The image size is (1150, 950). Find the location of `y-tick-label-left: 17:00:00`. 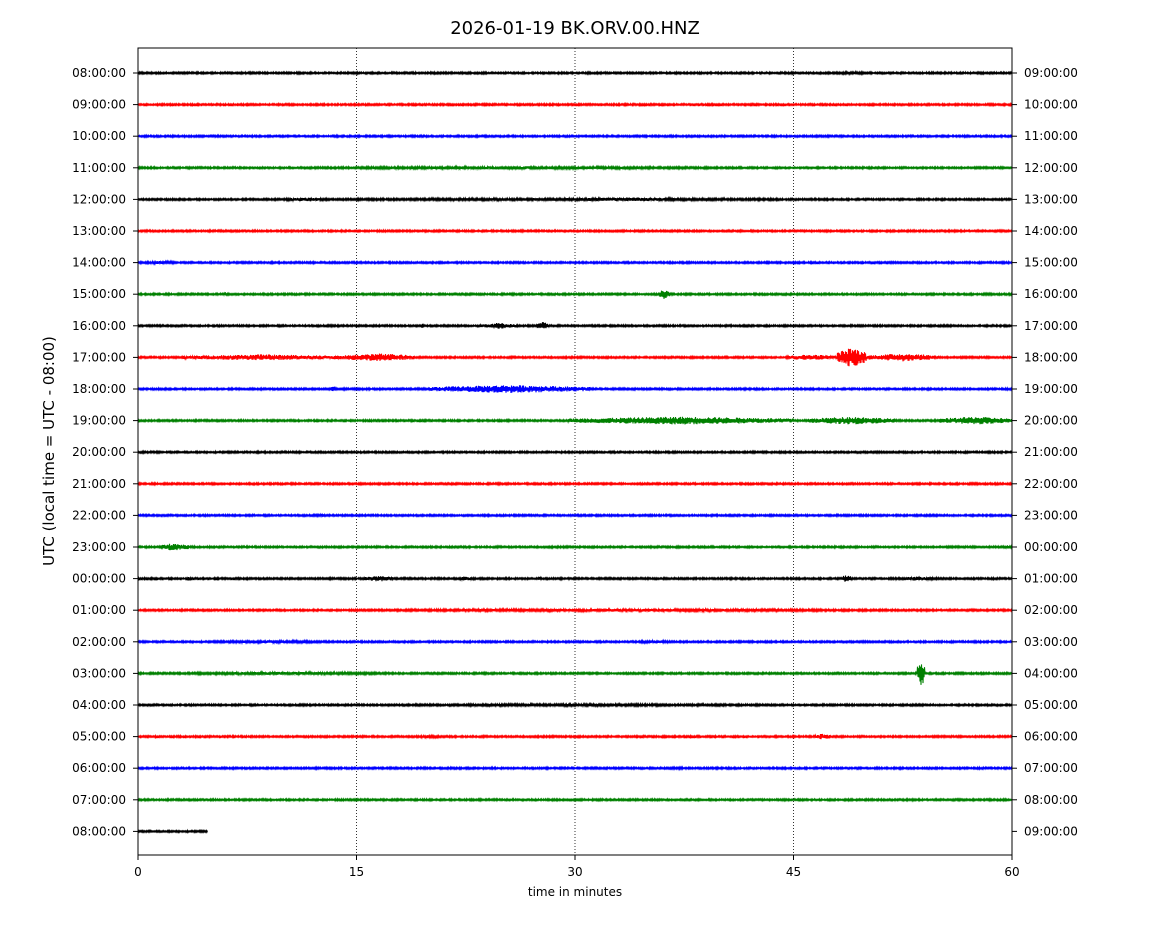

y-tick-label-left: 17:00:00 is located at coordinates (99, 357).